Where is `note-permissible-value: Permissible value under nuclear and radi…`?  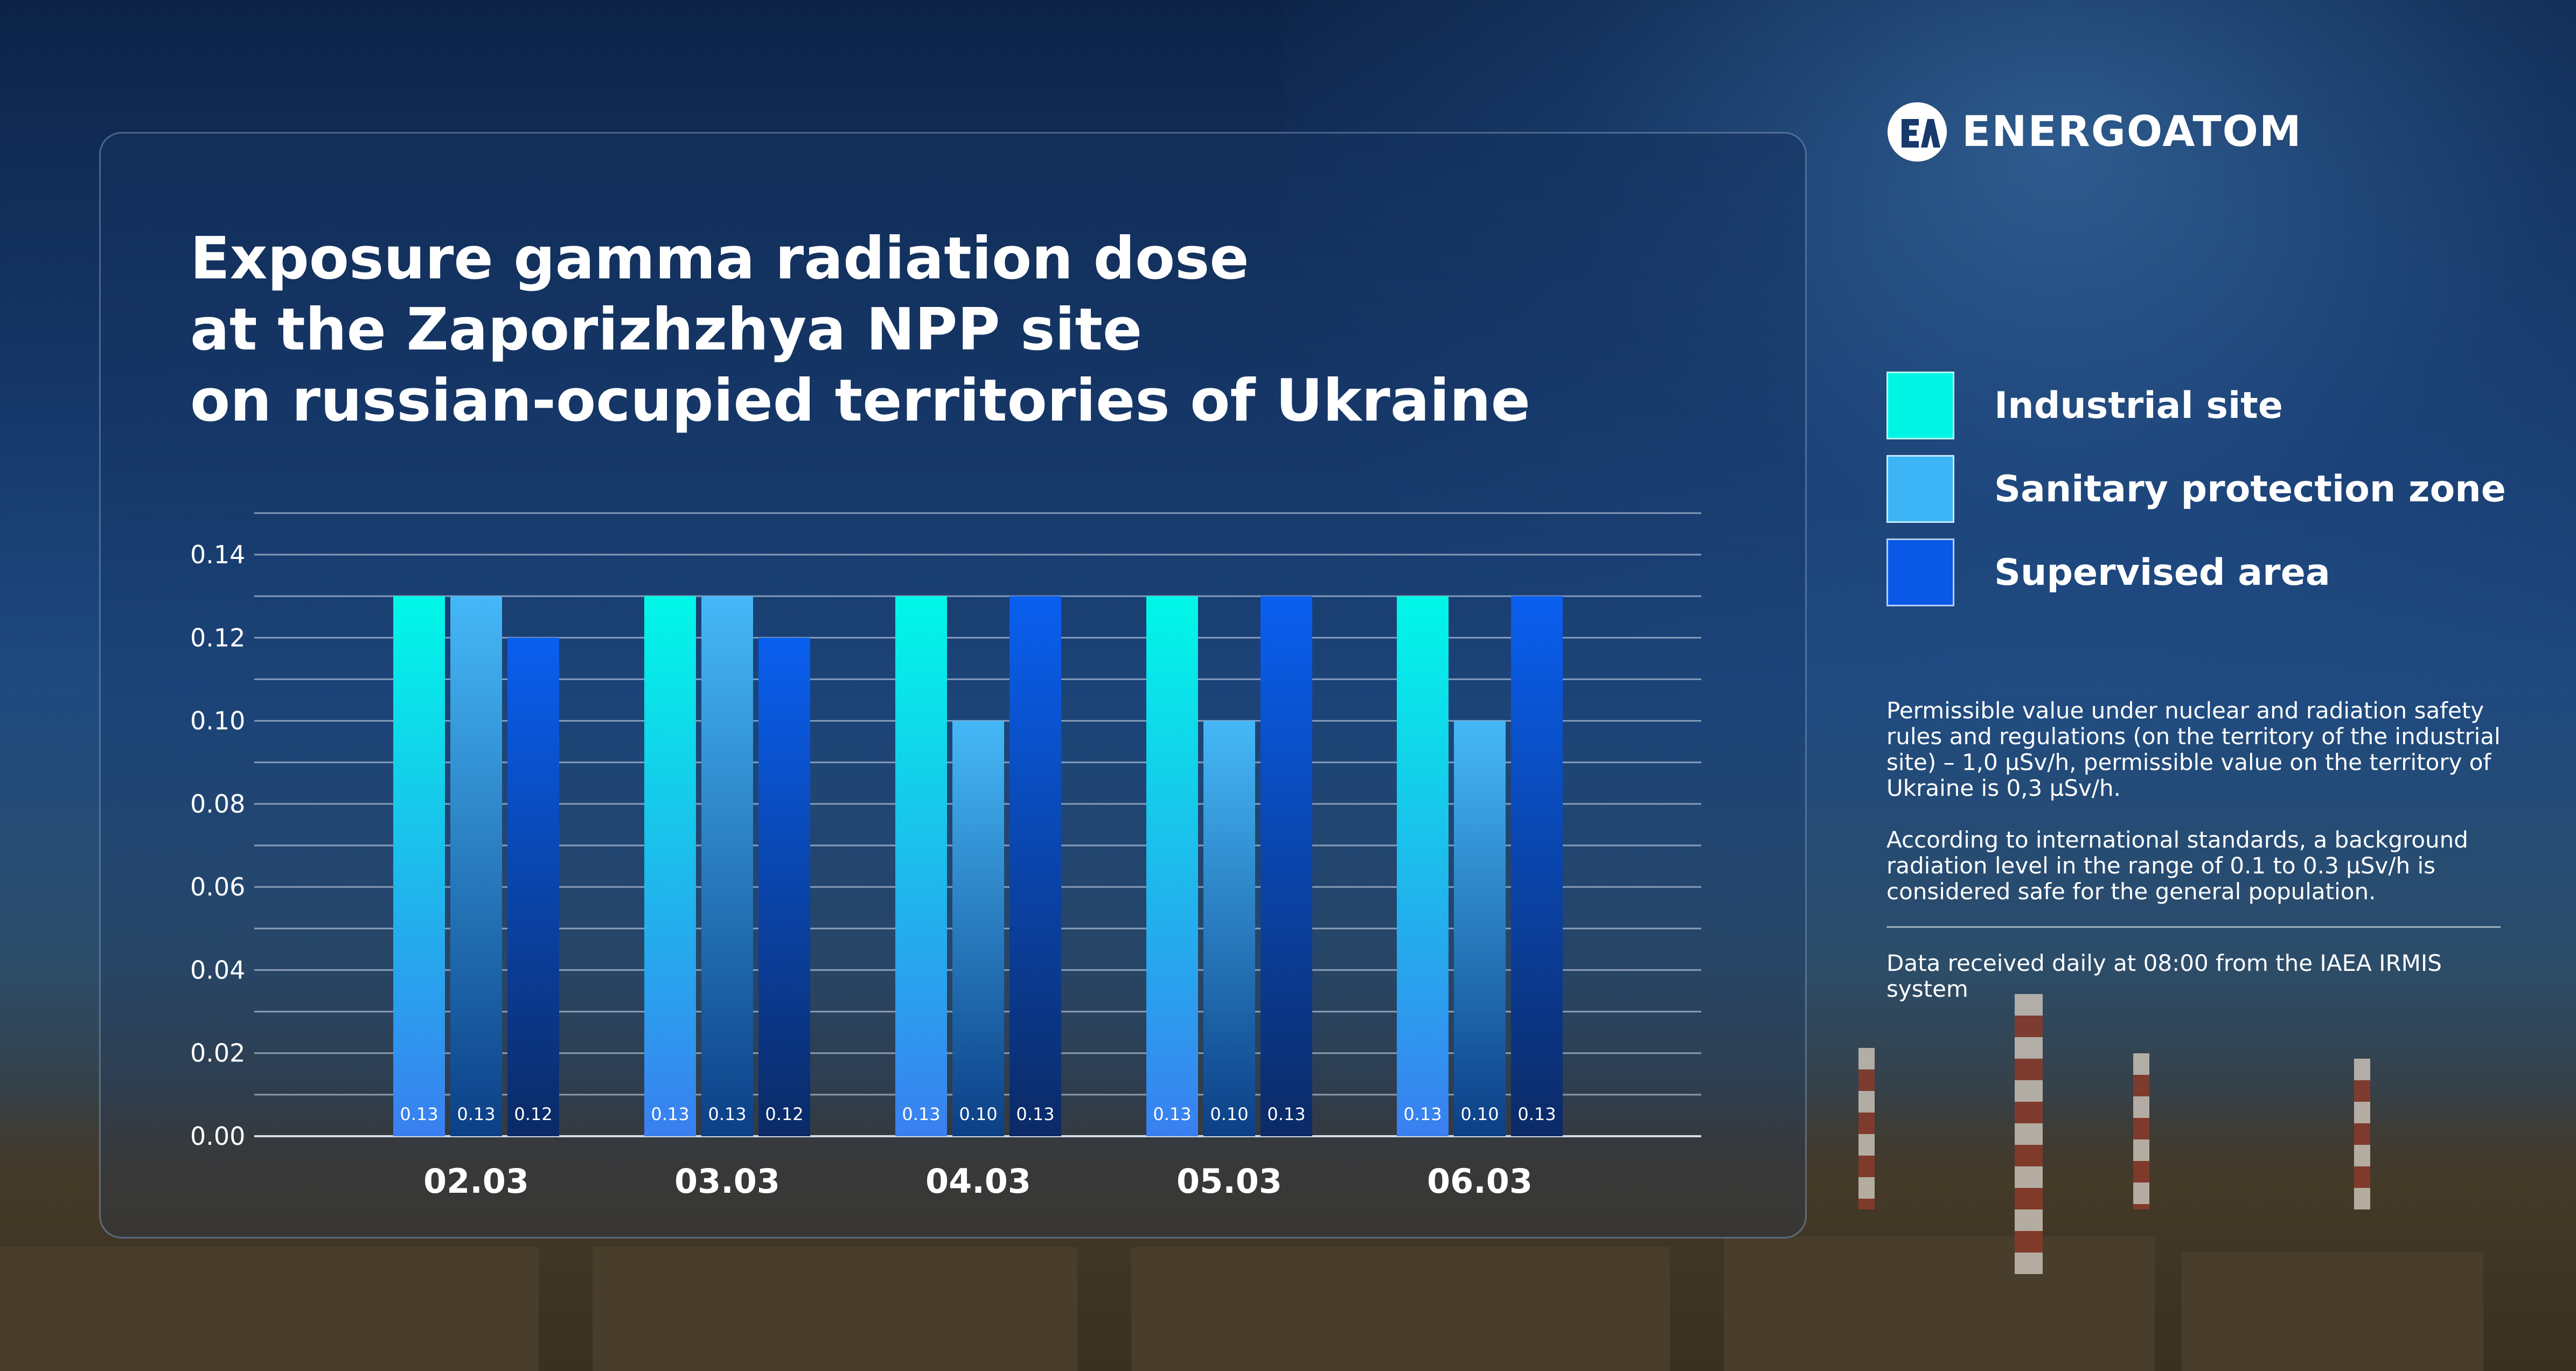 note-permissible-value: Permissible value under nuclear and radi… is located at coordinates (2194, 749).